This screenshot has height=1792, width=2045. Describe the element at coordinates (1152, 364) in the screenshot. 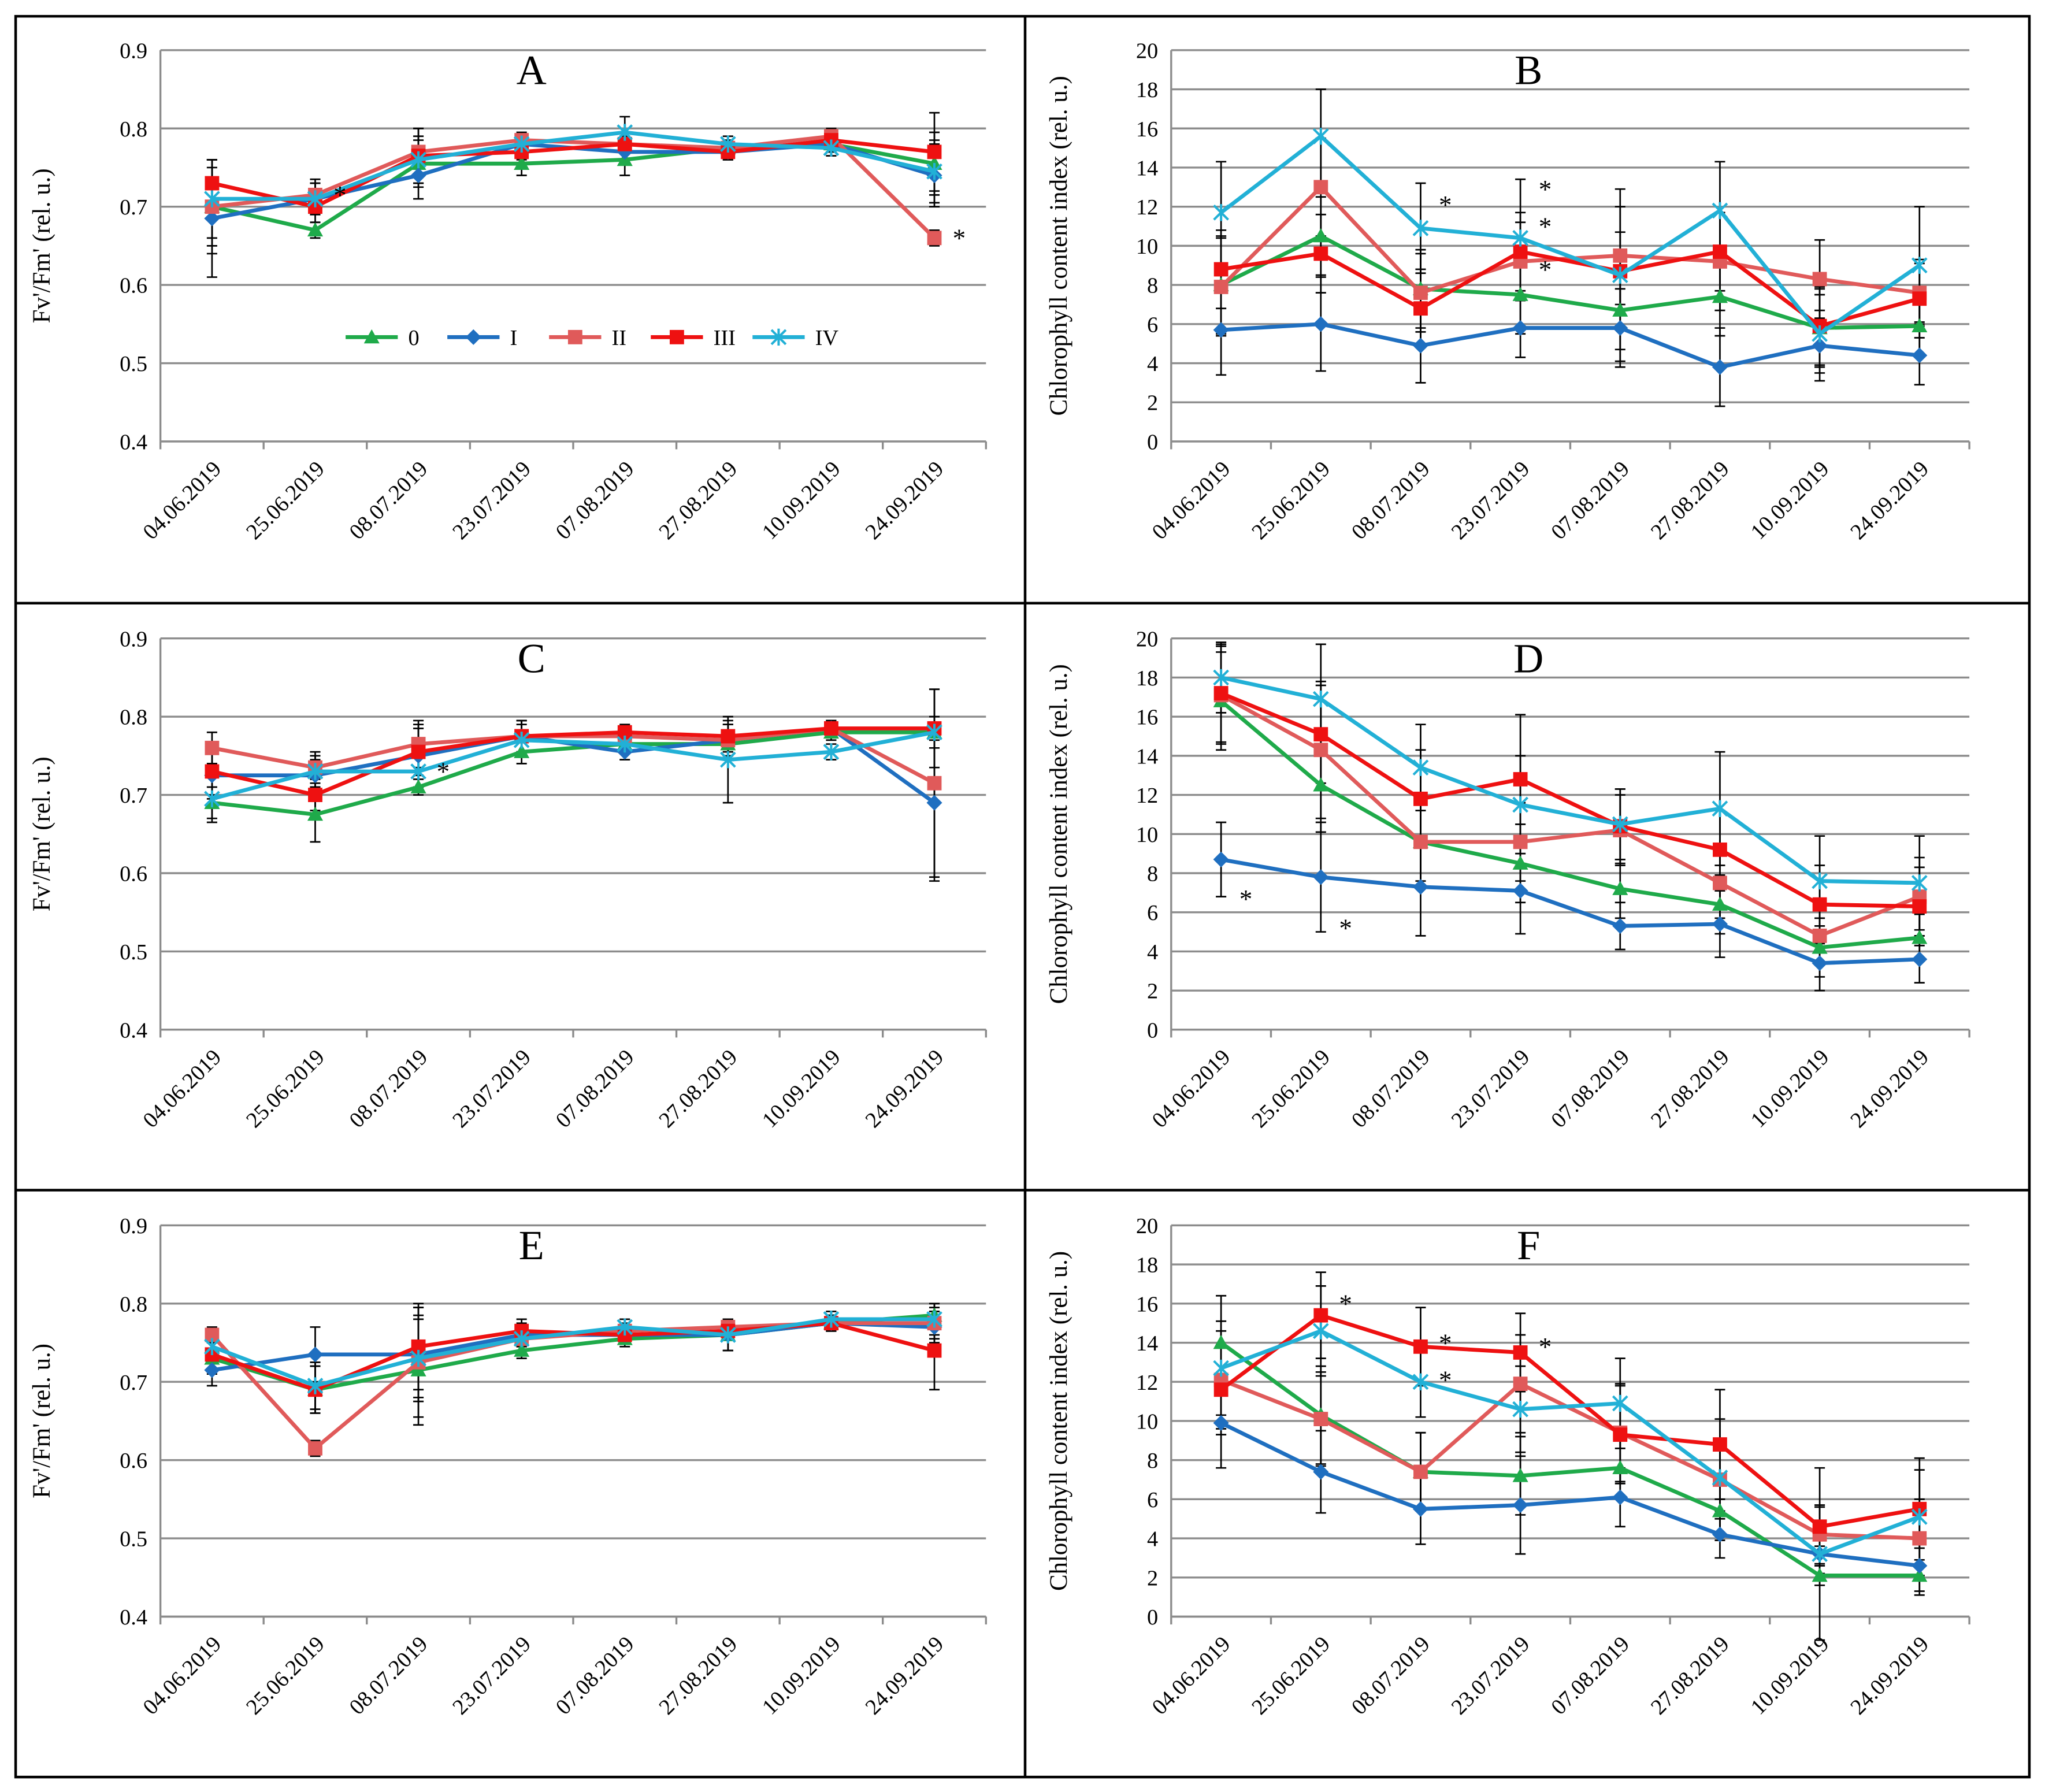

I see `y-tick-label: 4` at that location.